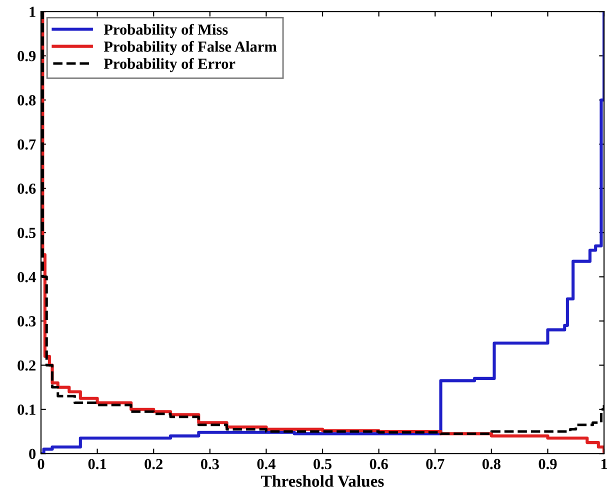  Describe the element at coordinates (27, 56) in the screenshot. I see `y-tick-label: 0.9` at that location.